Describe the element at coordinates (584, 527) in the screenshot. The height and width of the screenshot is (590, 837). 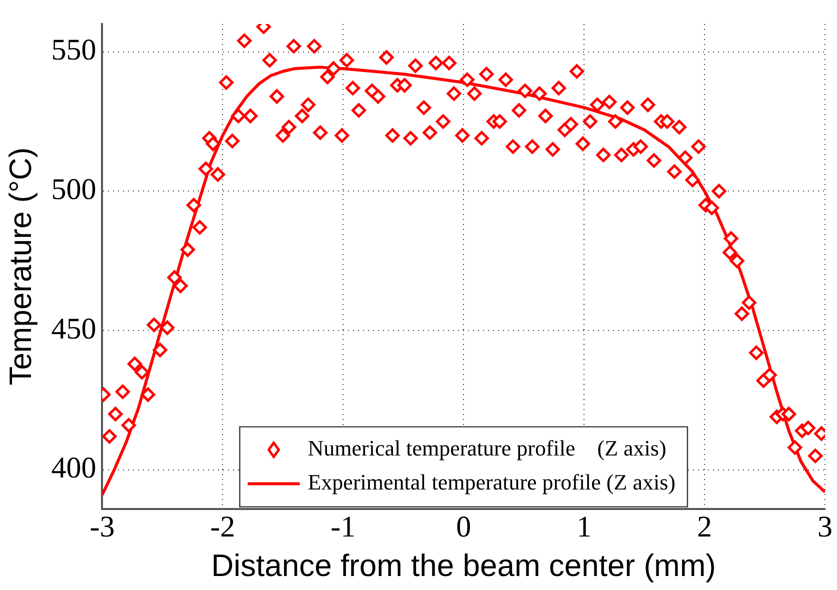
I see `x-tick-label: 1` at that location.